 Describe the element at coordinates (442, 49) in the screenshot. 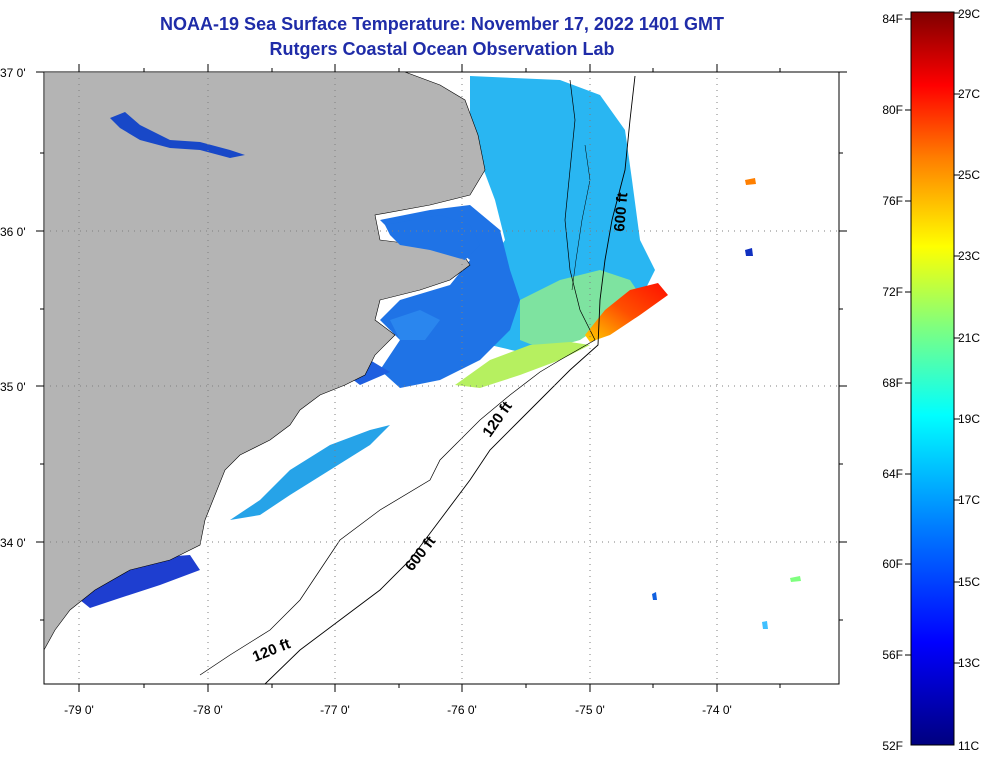

I see `map-subtitle: Rutgers Coastal Ocean Observation Lab` at that location.